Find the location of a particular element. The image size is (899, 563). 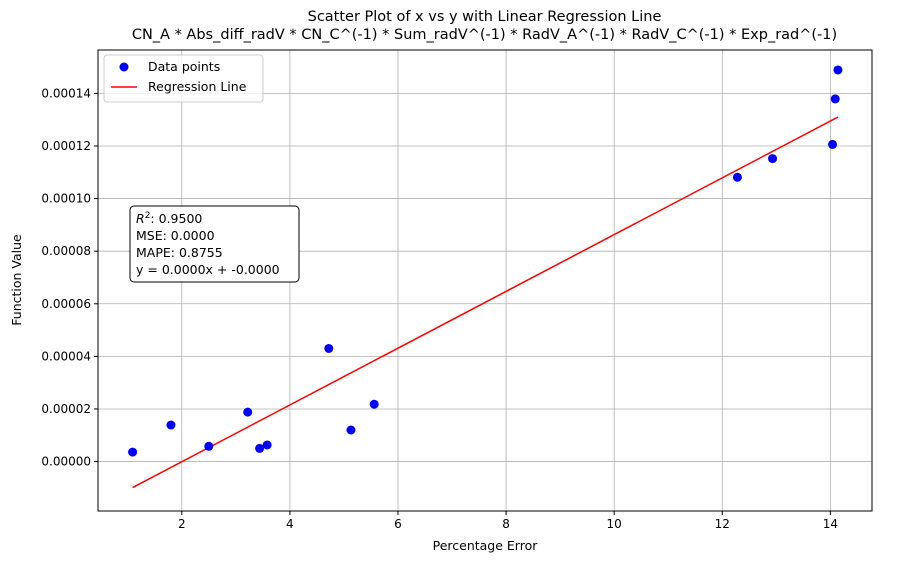

x-tick-label: 2 is located at coordinates (182, 524).